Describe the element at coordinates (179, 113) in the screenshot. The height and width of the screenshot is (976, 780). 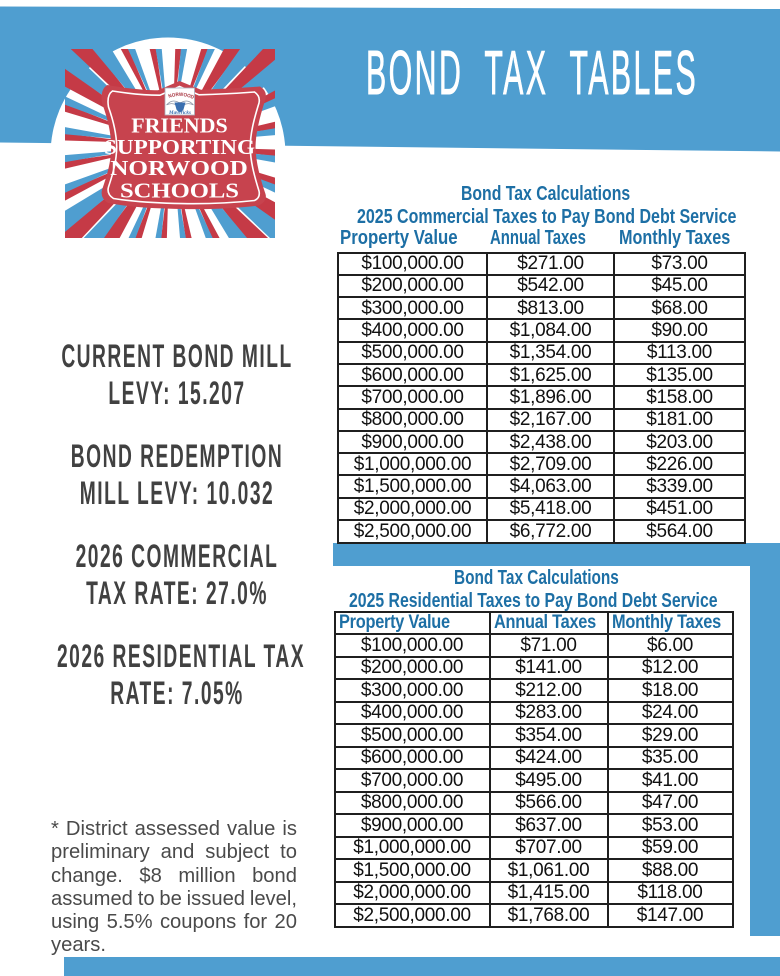
I see `svg-text: Mavericks` at that location.